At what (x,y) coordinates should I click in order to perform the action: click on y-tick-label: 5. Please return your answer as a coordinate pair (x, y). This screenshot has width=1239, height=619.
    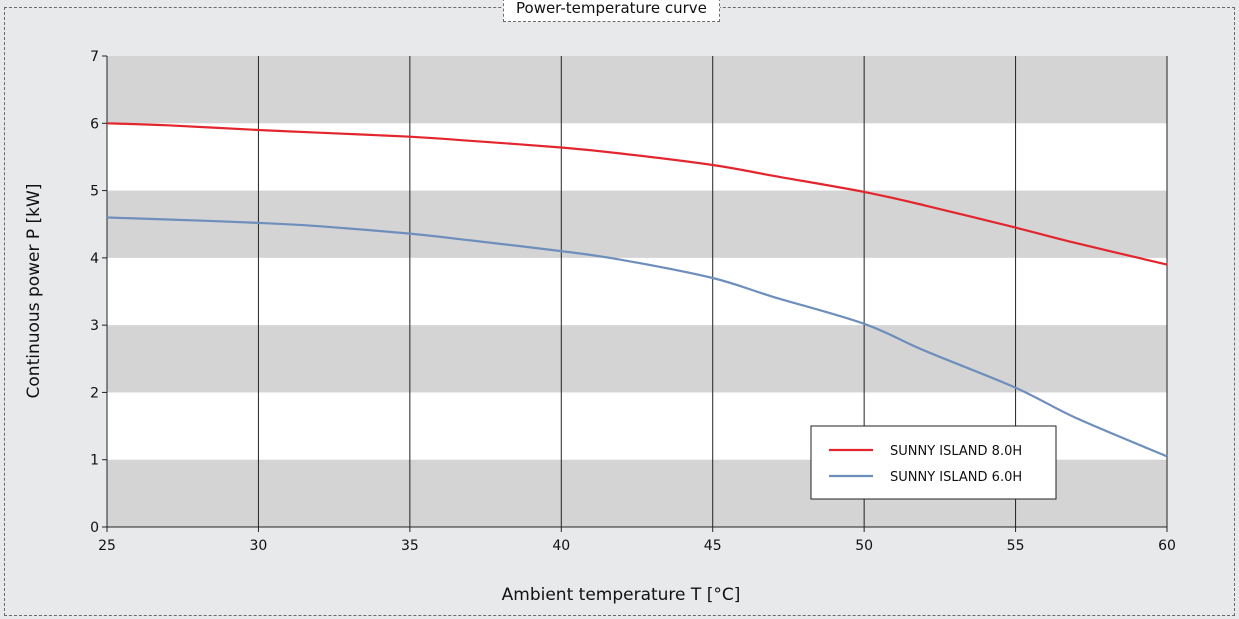
    Looking at the image, I should click on (94, 192).